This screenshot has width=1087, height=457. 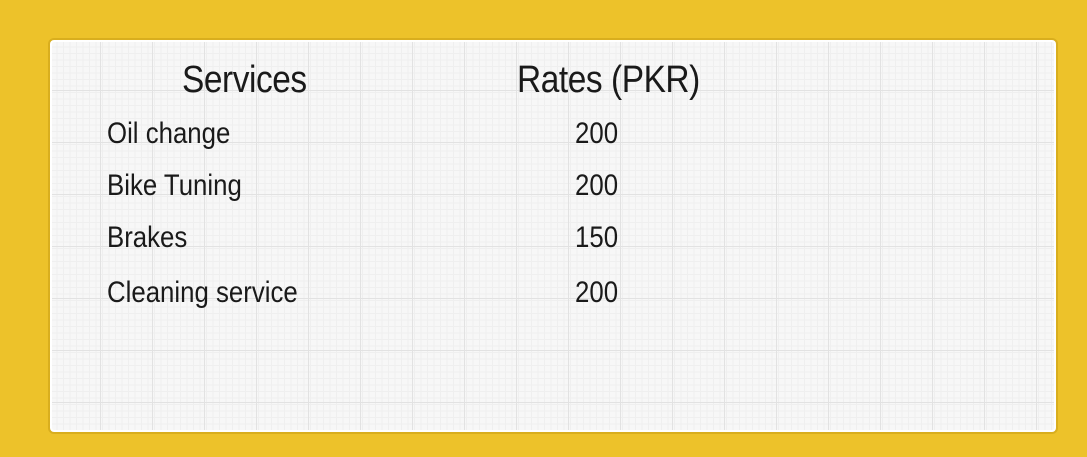 What do you see at coordinates (202, 292) in the screenshot?
I see `service-name-cleaning-service: Cleaning service` at bounding box center [202, 292].